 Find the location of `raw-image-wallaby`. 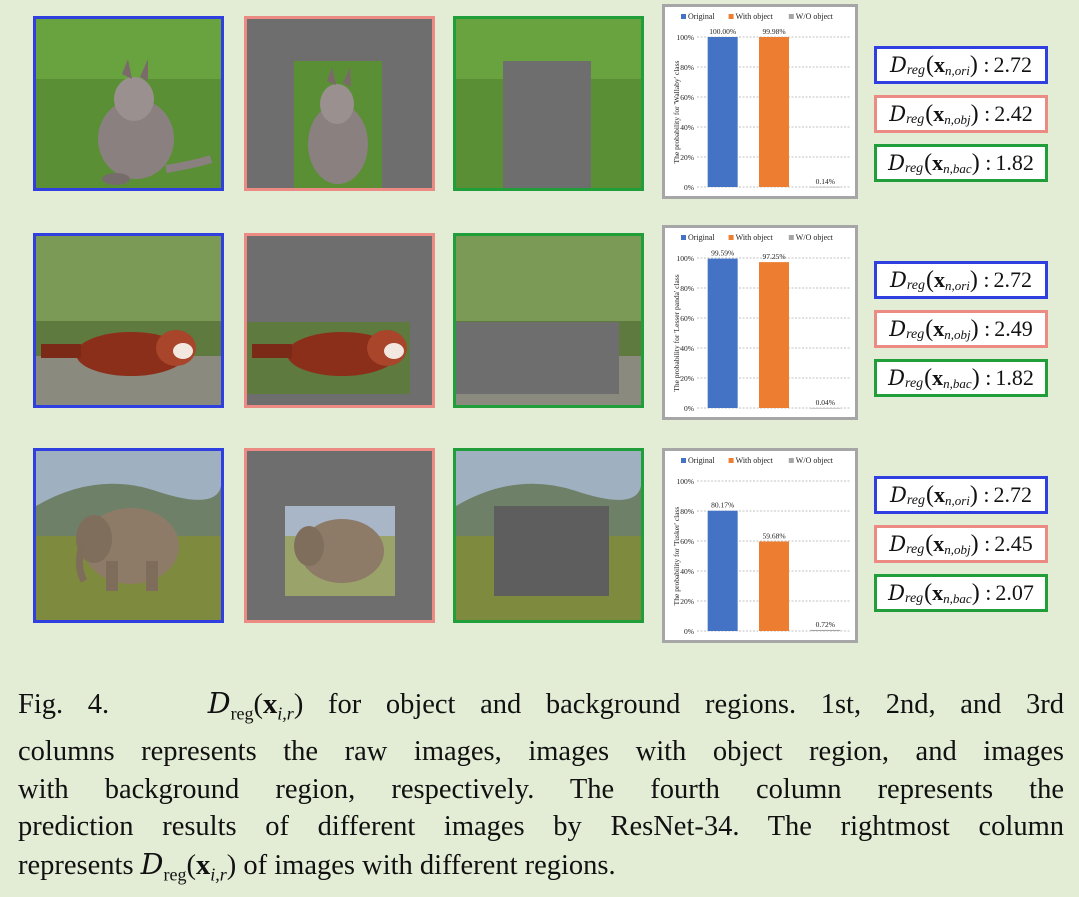

raw-image-wallaby is located at coordinates (128, 103).